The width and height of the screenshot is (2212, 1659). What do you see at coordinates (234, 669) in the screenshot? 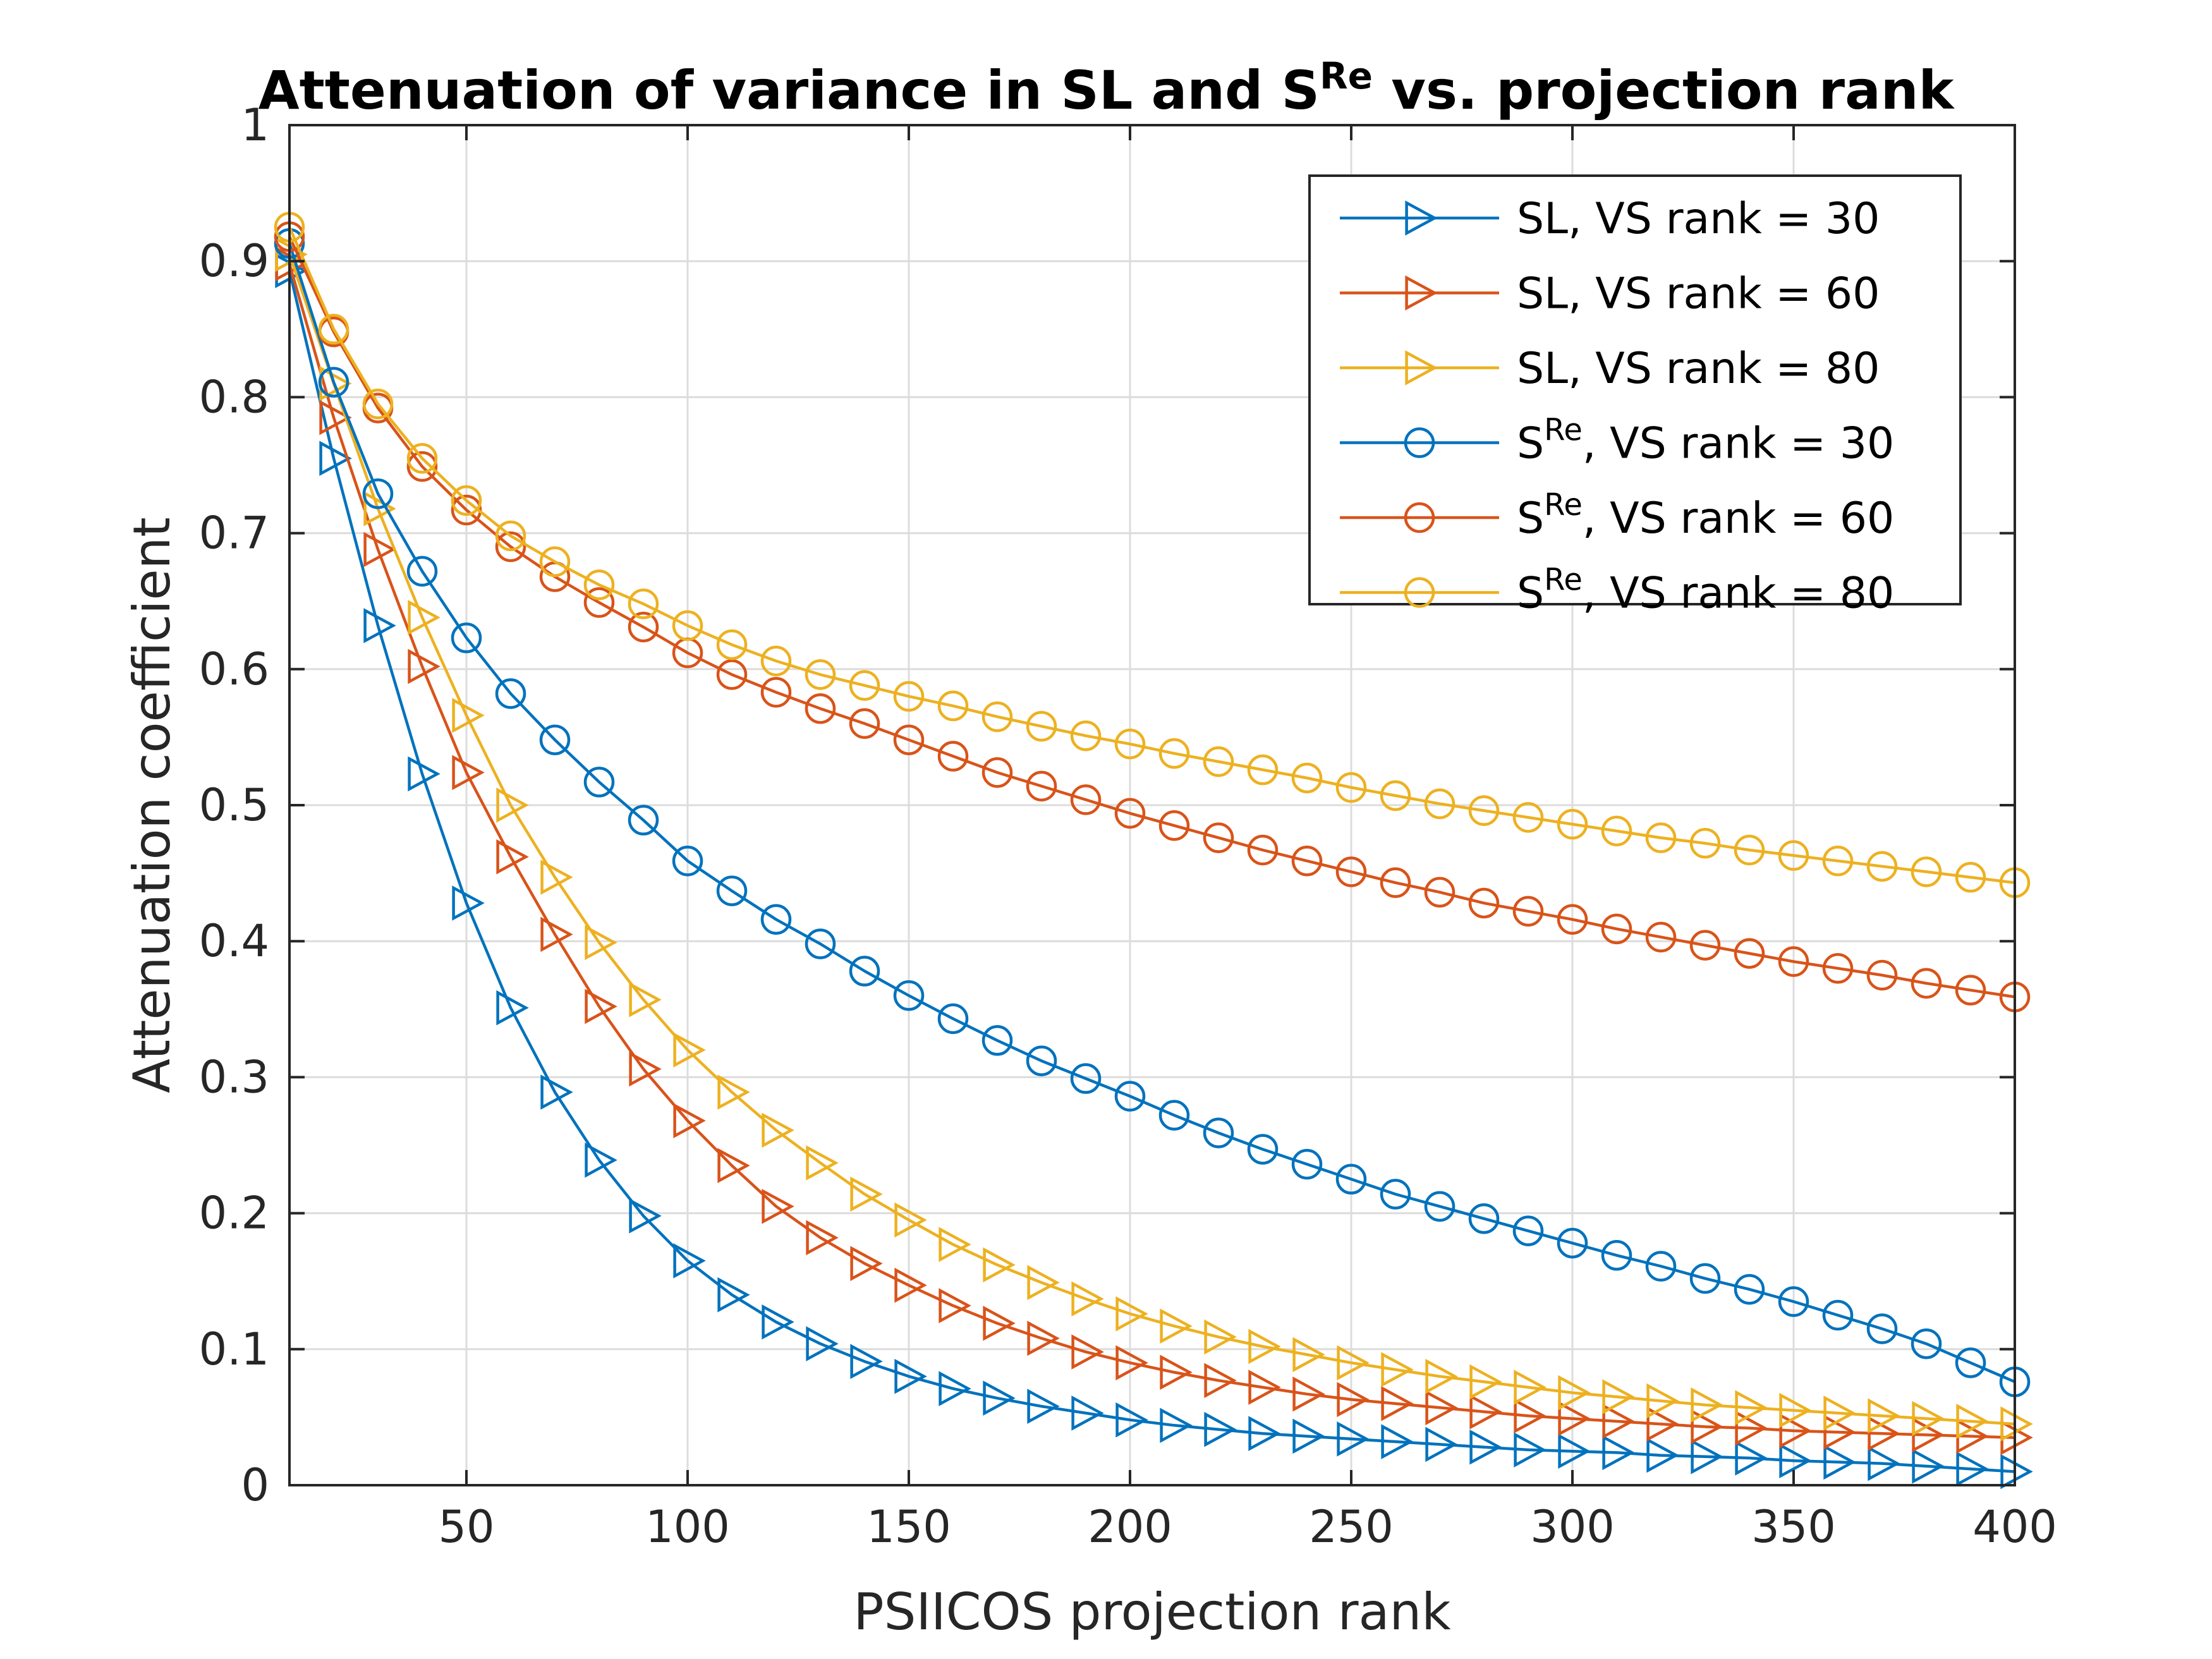
I see `y-tick-label: 0.6` at bounding box center [234, 669].